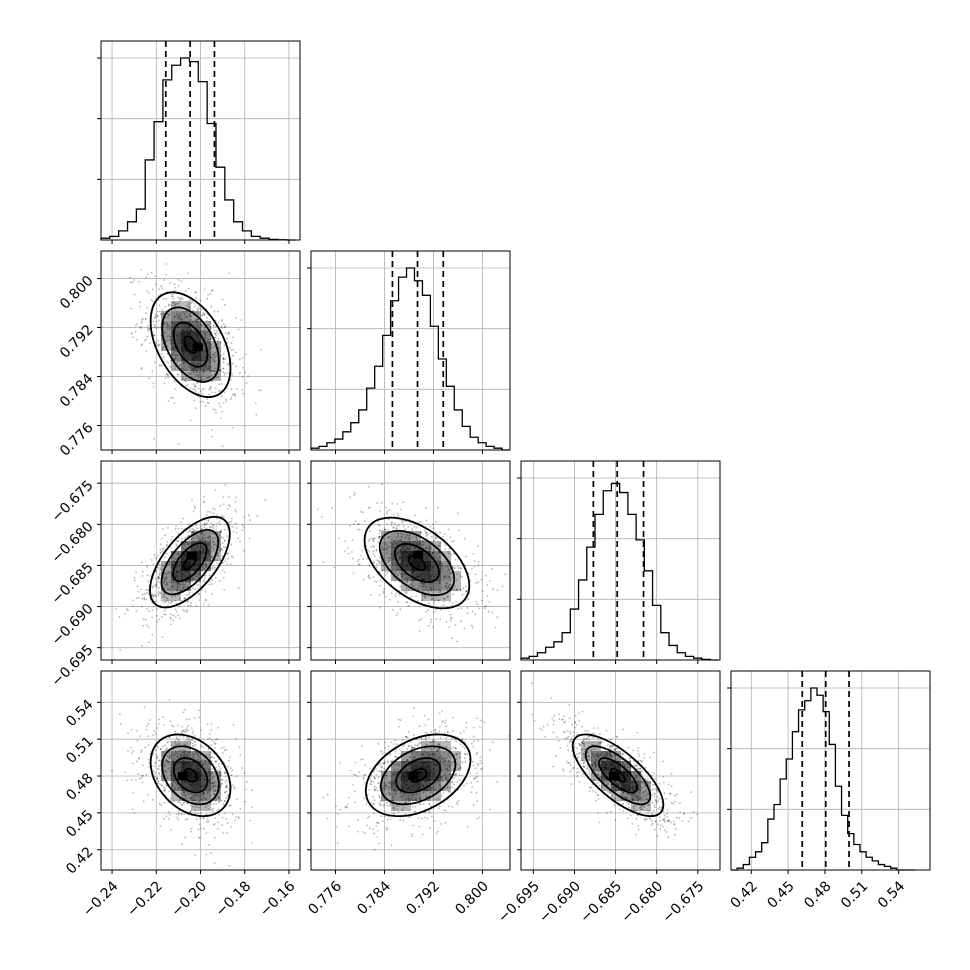 This screenshot has height=970, width=970. I want to click on x-tick-label: 0.792, so click(423, 898).